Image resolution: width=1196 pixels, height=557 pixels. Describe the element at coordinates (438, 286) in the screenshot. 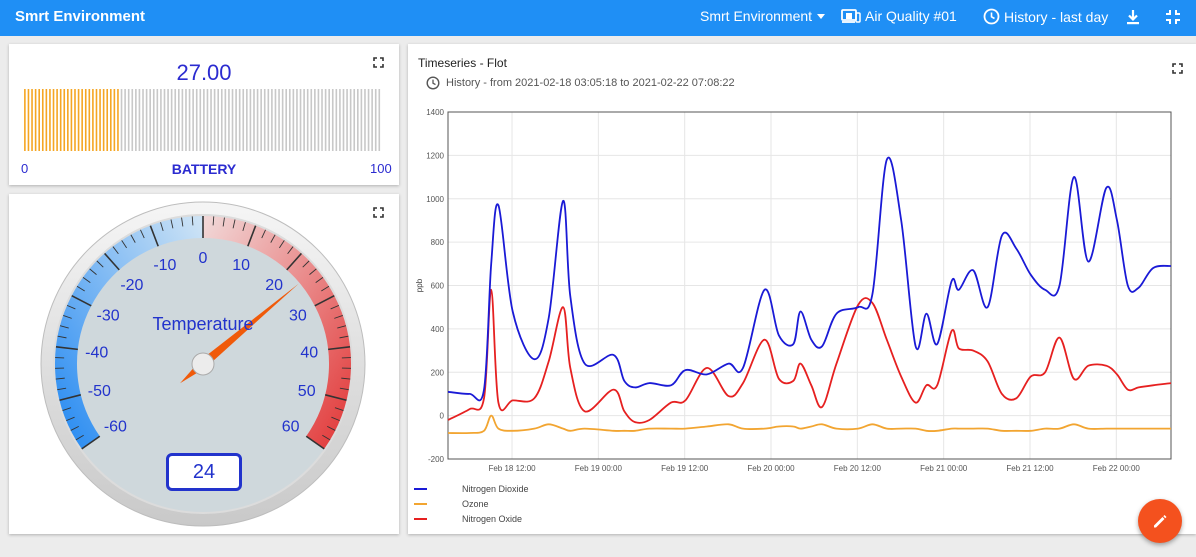

I see `y-tick-label: 600` at that location.